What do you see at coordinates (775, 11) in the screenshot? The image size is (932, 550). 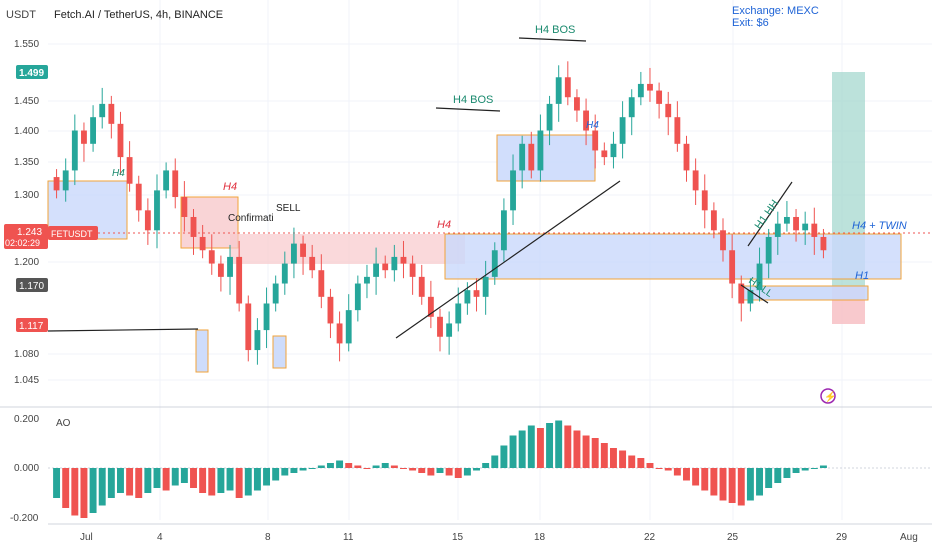 I see `exchange-note: Exchange: MEXC` at bounding box center [775, 11].